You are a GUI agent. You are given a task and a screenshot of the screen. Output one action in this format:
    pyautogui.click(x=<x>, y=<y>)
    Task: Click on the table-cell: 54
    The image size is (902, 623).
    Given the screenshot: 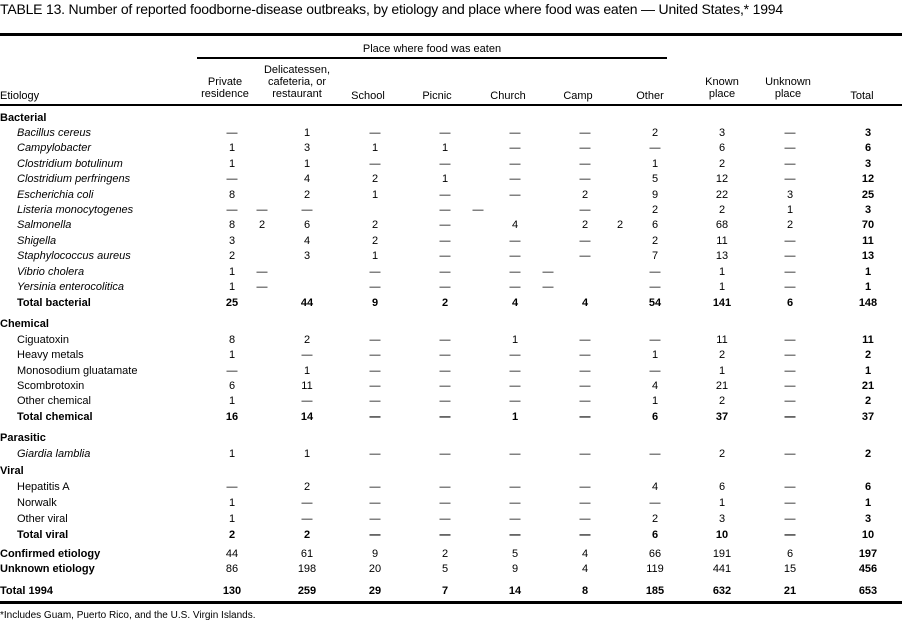 What is the action you would take?
    pyautogui.click(x=655, y=303)
    